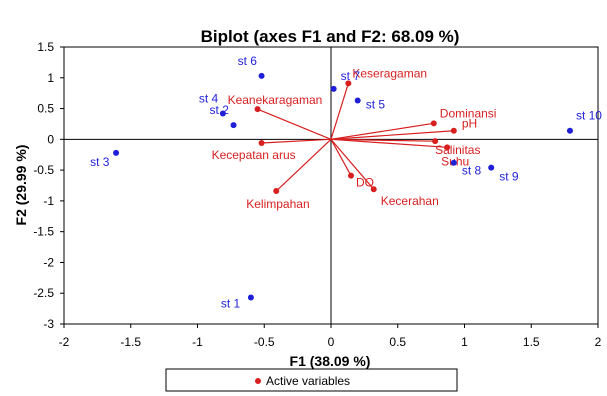 This screenshot has height=396, width=607. I want to click on legend-label: Active variables, so click(308, 381).